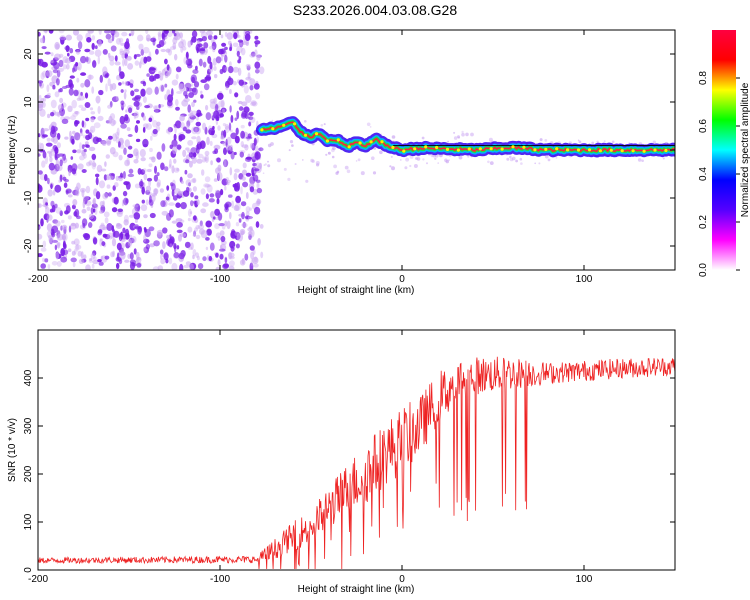 The width and height of the screenshot is (750, 600). What do you see at coordinates (356, 290) in the screenshot?
I see `spectrogram-x-label: Height of straight line (km)` at bounding box center [356, 290].